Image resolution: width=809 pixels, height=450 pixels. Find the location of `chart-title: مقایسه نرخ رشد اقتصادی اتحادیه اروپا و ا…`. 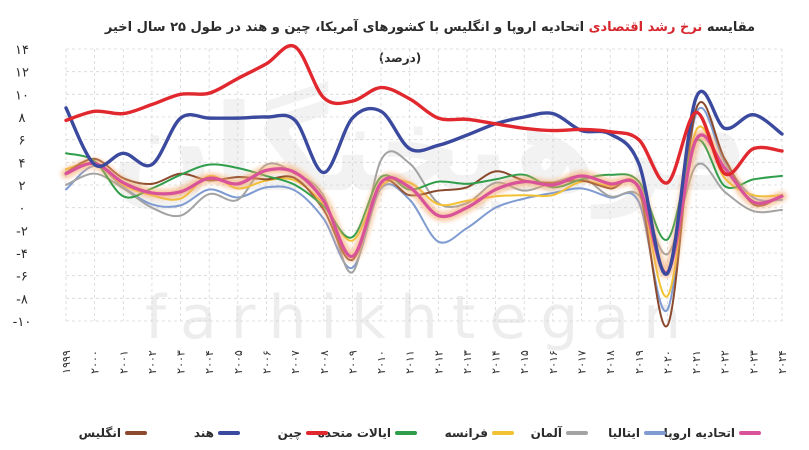

chart-title: مقایسه نرخ رشد اقتصادی اتحادیه اروپا و ا… is located at coordinates (429, 26).